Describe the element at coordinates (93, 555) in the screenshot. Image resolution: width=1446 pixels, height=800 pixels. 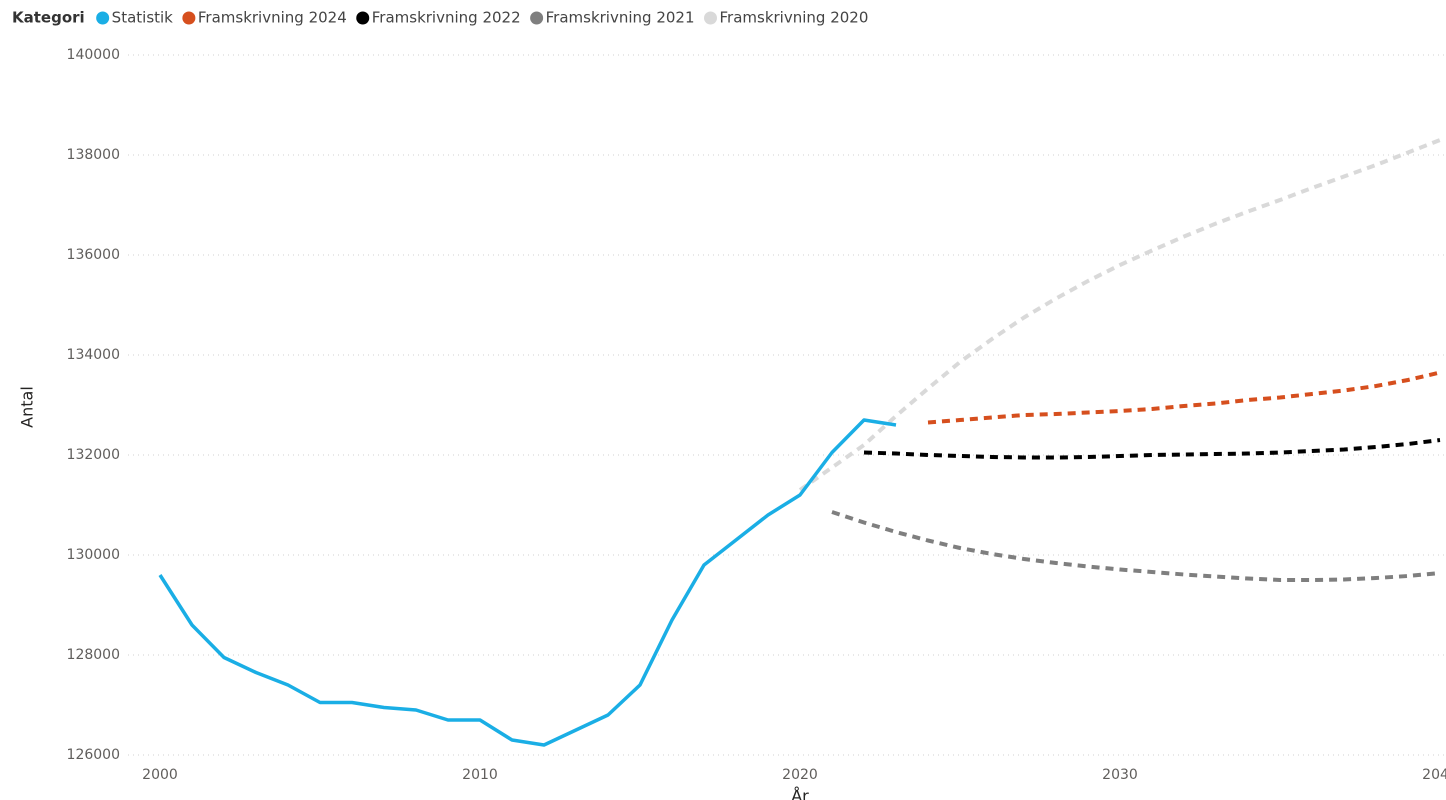
I see `y-tick-label: 130000` at that location.